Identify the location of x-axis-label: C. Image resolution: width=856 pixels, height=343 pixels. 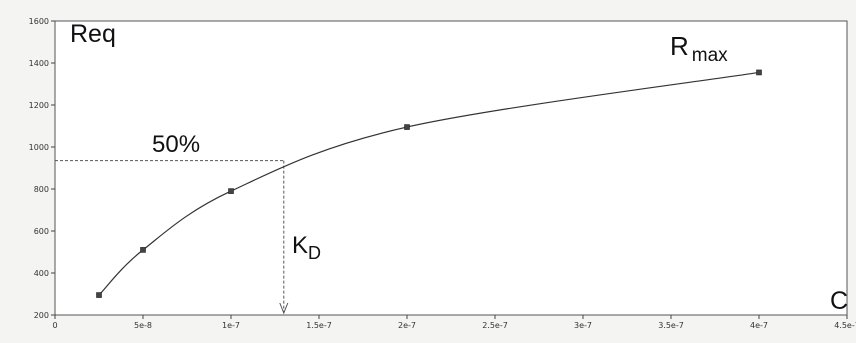
(839, 301).